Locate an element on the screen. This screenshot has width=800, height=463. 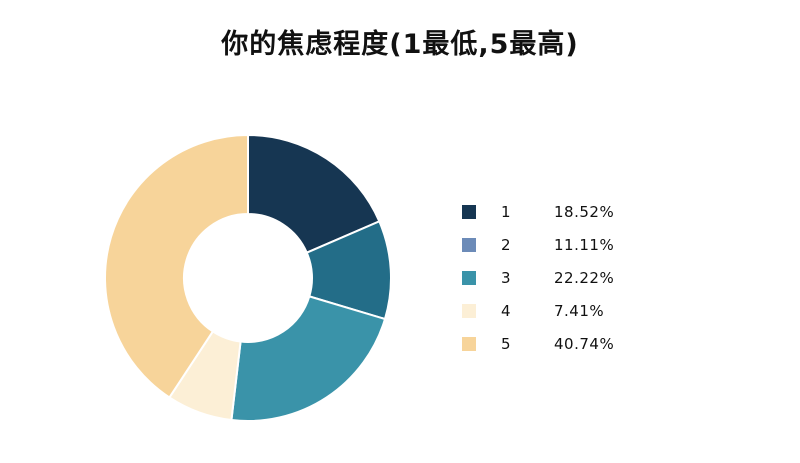
legend-label-3: 3 is located at coordinates (506, 278).